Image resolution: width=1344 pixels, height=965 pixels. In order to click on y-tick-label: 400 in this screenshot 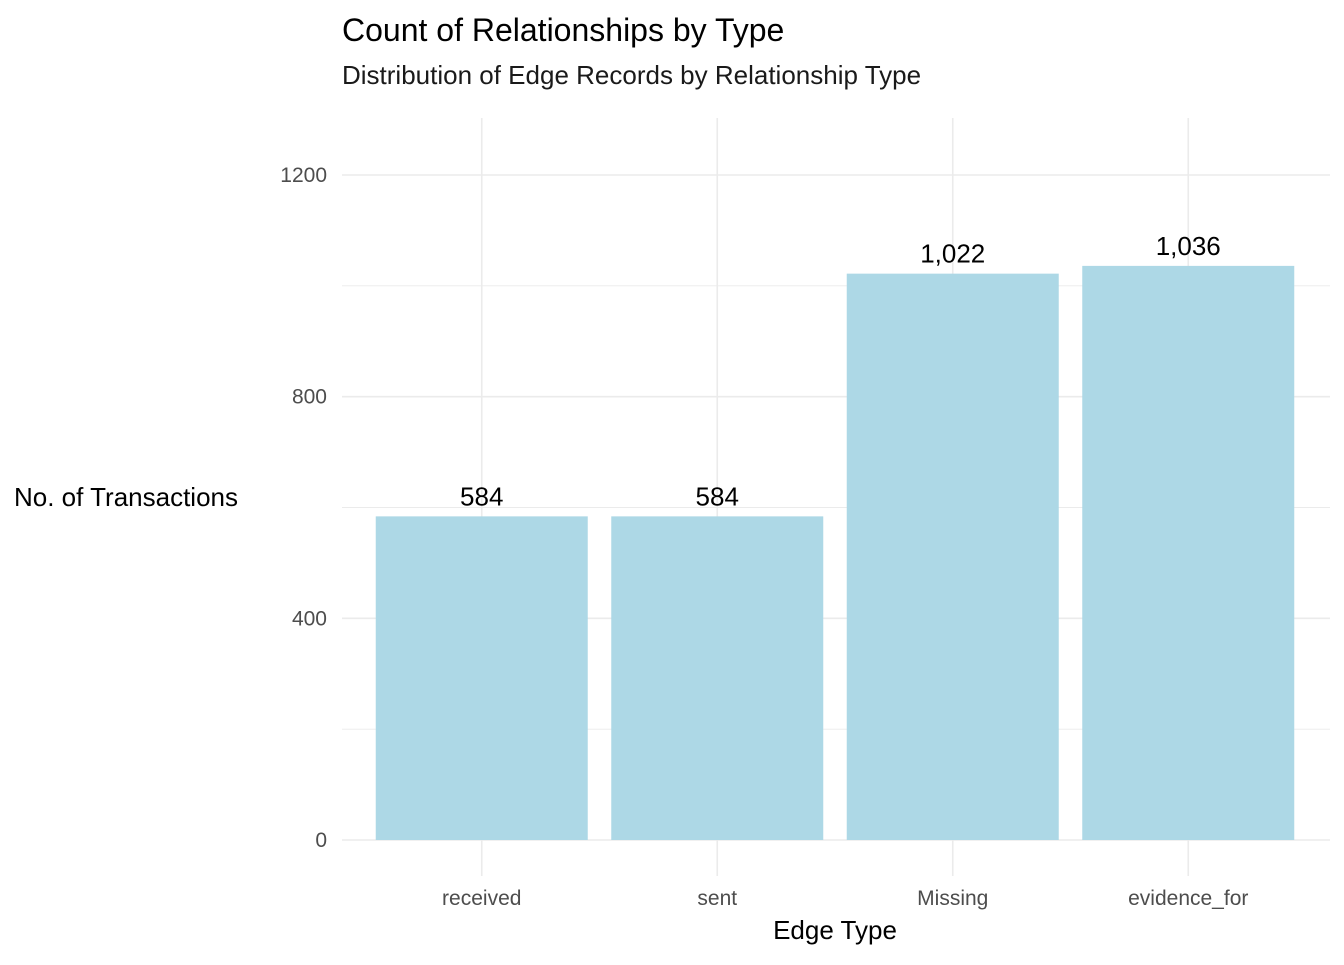, I will do `click(309, 618)`.